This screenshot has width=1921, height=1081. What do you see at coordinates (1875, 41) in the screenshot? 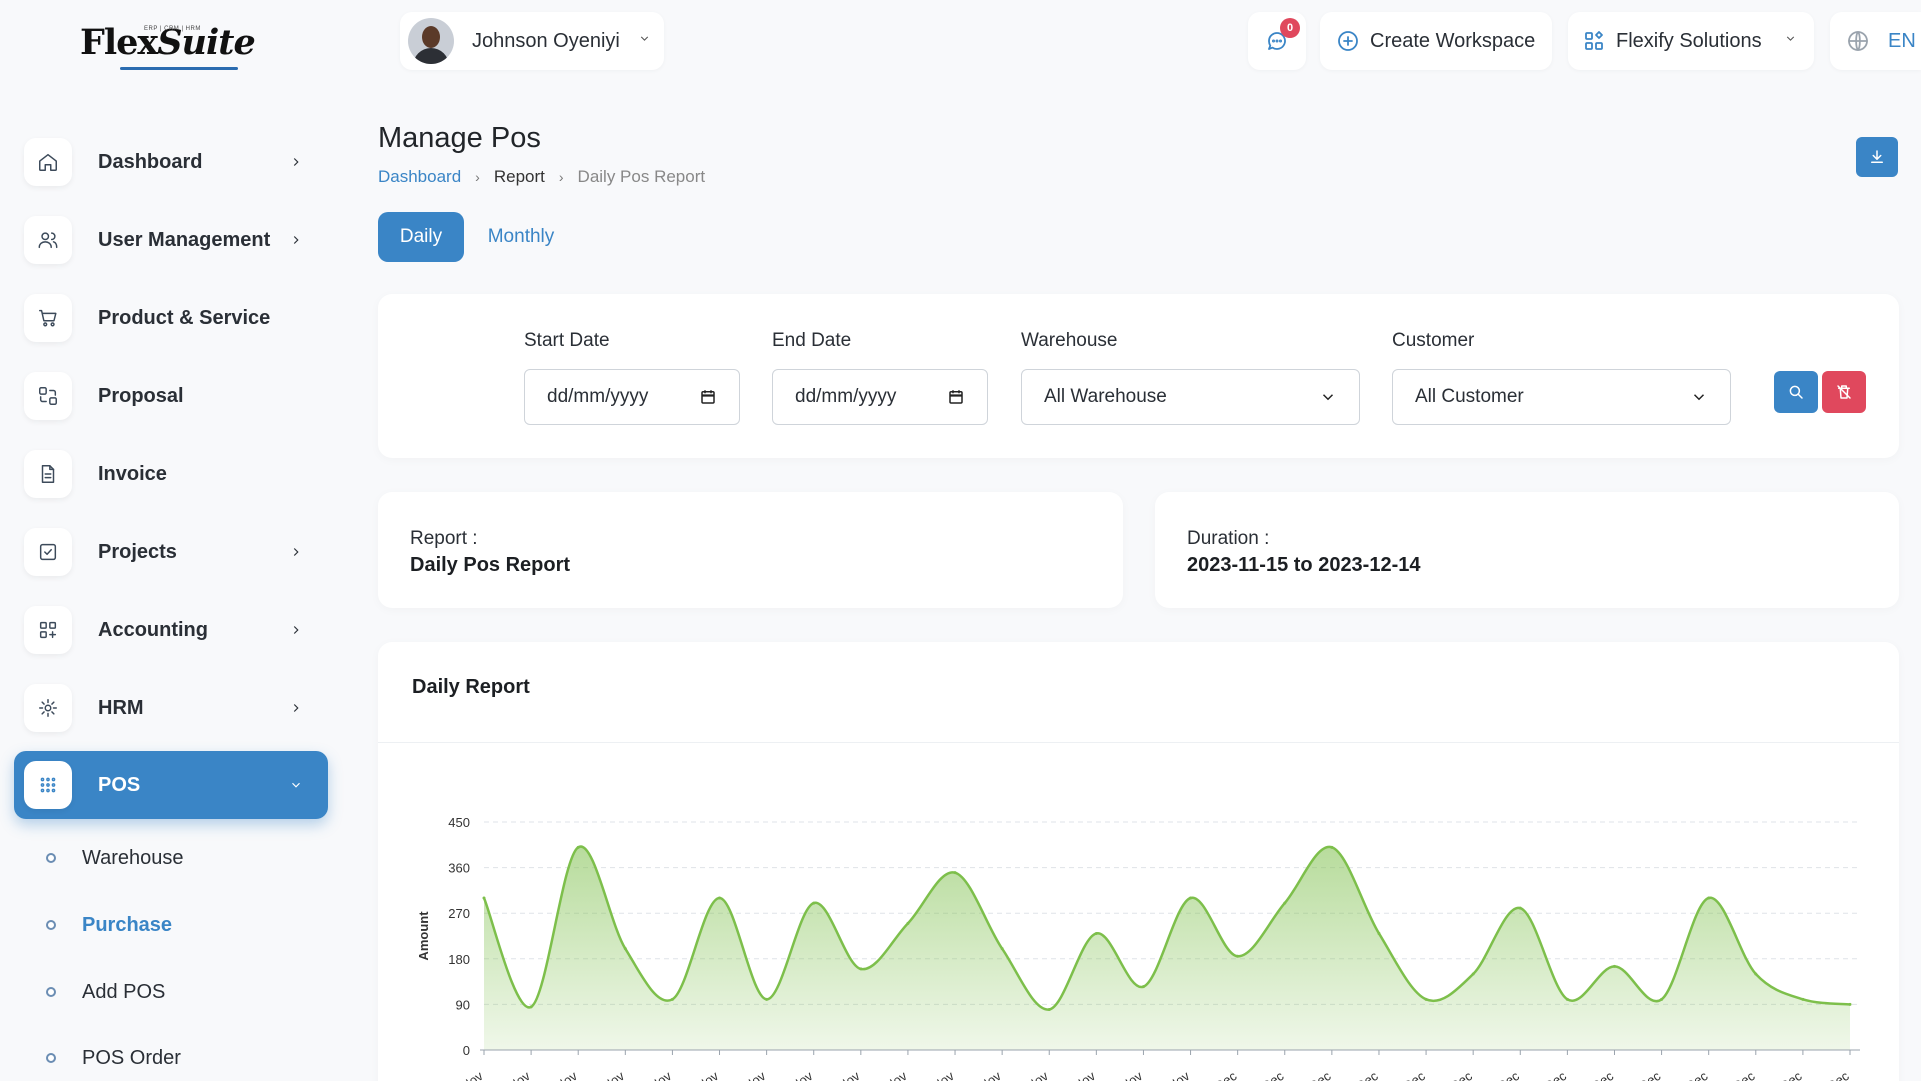
I see `language-switcher: EN` at bounding box center [1875, 41].